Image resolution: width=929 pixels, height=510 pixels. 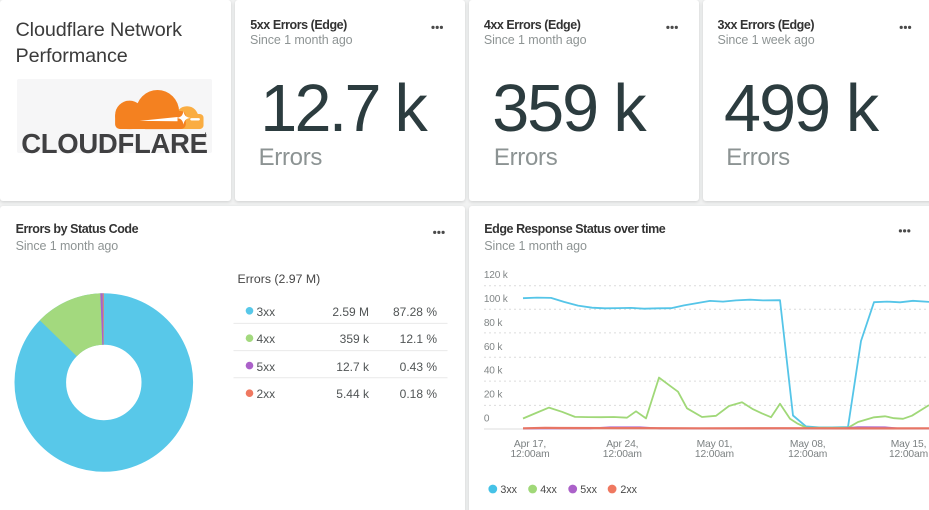 What do you see at coordinates (487, 418) in the screenshot?
I see `svg-text: 0` at bounding box center [487, 418].